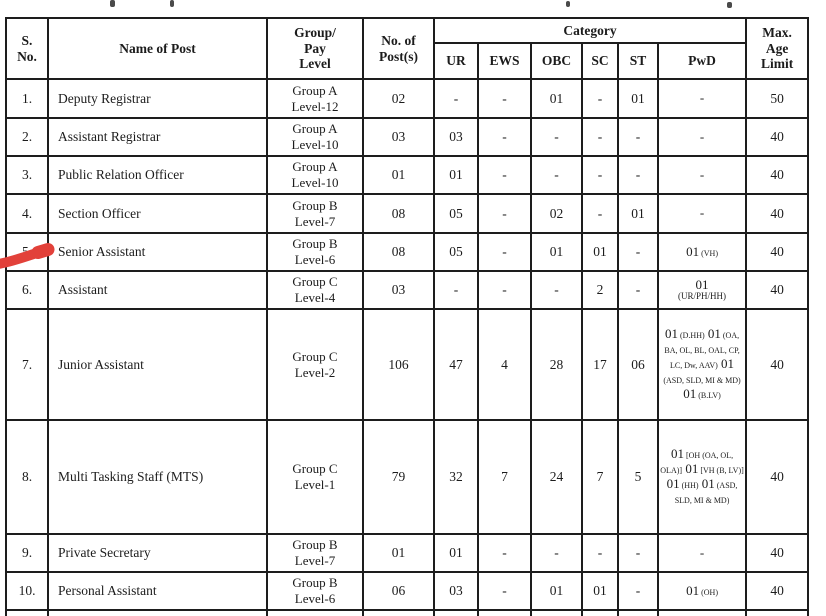 The image size is (826, 616). Describe the element at coordinates (157, 175) in the screenshot. I see `cell-post-name: Public Relation Officer` at that location.